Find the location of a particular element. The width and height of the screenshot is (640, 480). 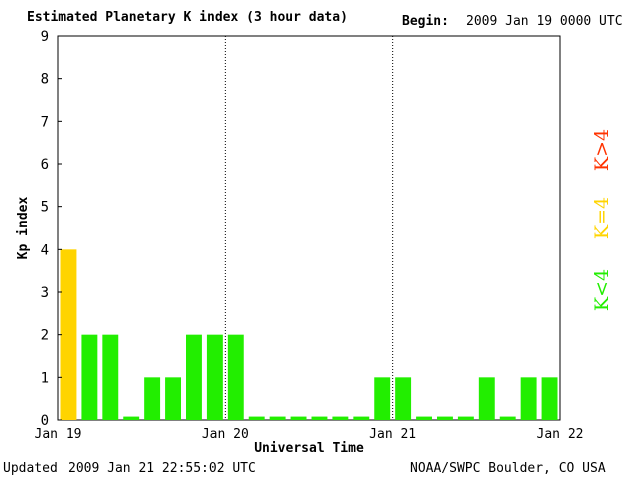

y-tick-label: 9 is located at coordinates (45, 37).